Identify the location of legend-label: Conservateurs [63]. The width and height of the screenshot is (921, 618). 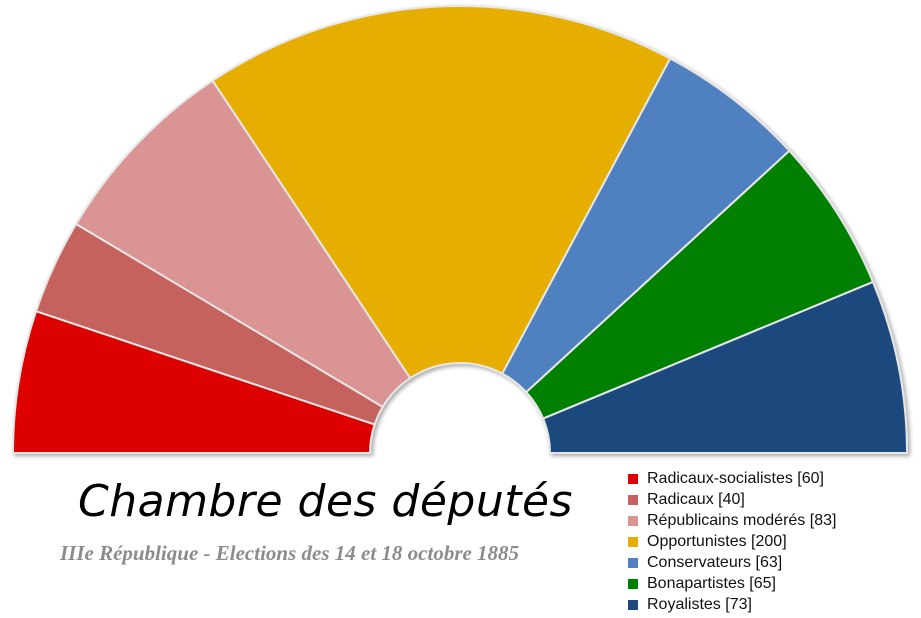
(715, 562).